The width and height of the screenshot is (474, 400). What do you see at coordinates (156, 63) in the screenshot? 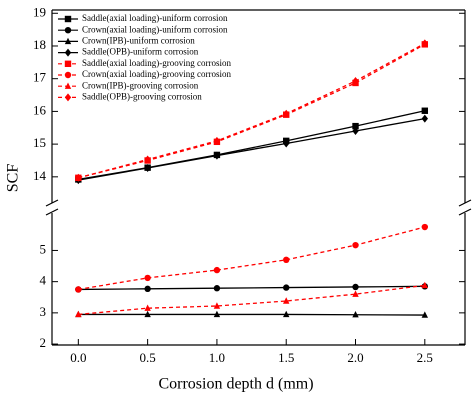
I see `legend-label: Saddle(axial loading)-grooving corrosion` at bounding box center [156, 63].